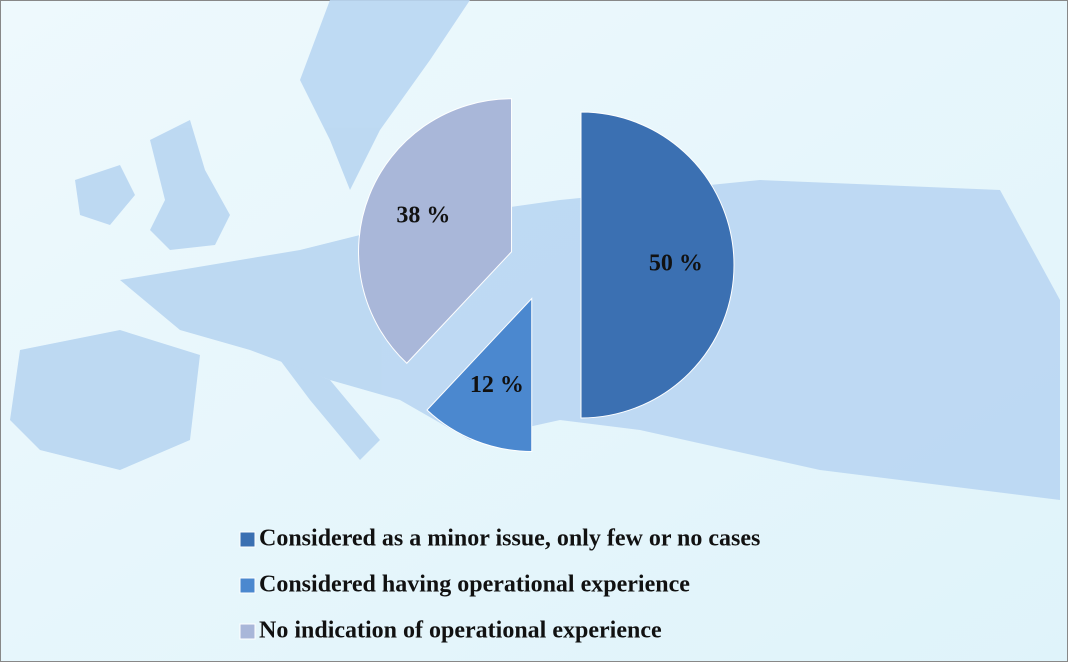 Image resolution: width=1068 pixels, height=662 pixels. What do you see at coordinates (474, 585) in the screenshot?
I see `legend-label: Considered having operational experience` at bounding box center [474, 585].